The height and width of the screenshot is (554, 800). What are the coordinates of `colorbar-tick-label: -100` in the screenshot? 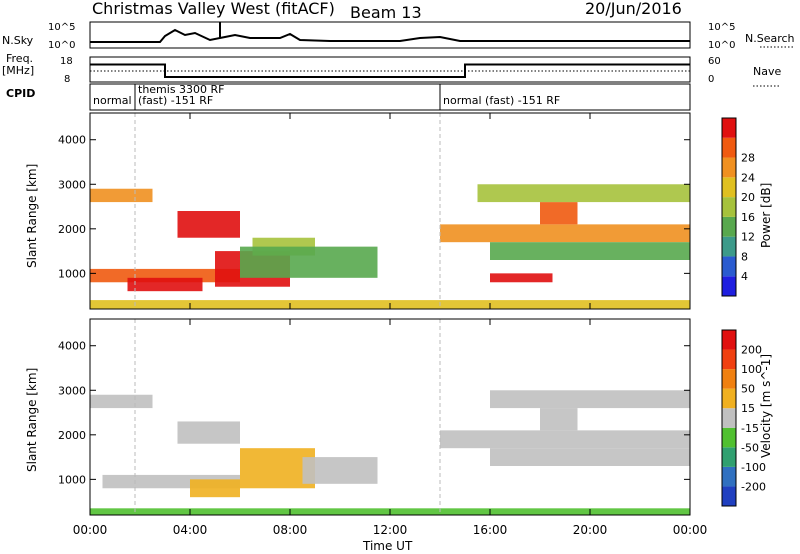 It's located at (753, 467).